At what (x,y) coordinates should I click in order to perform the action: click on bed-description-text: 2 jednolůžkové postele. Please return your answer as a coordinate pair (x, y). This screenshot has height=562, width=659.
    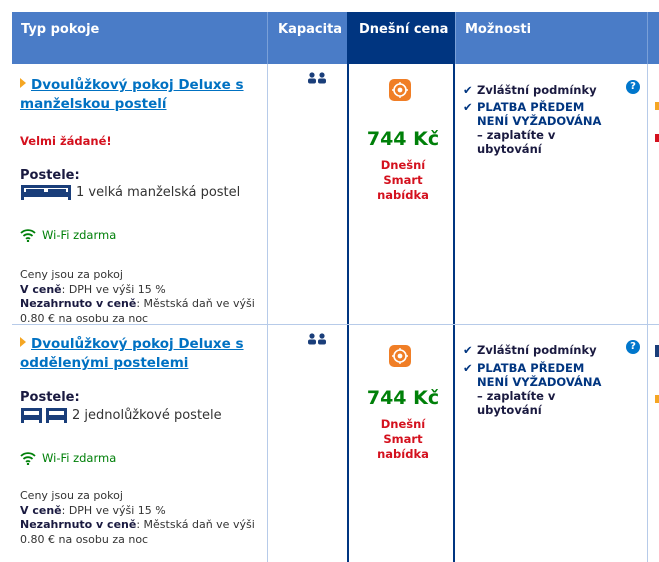
    Looking at the image, I should click on (147, 415).